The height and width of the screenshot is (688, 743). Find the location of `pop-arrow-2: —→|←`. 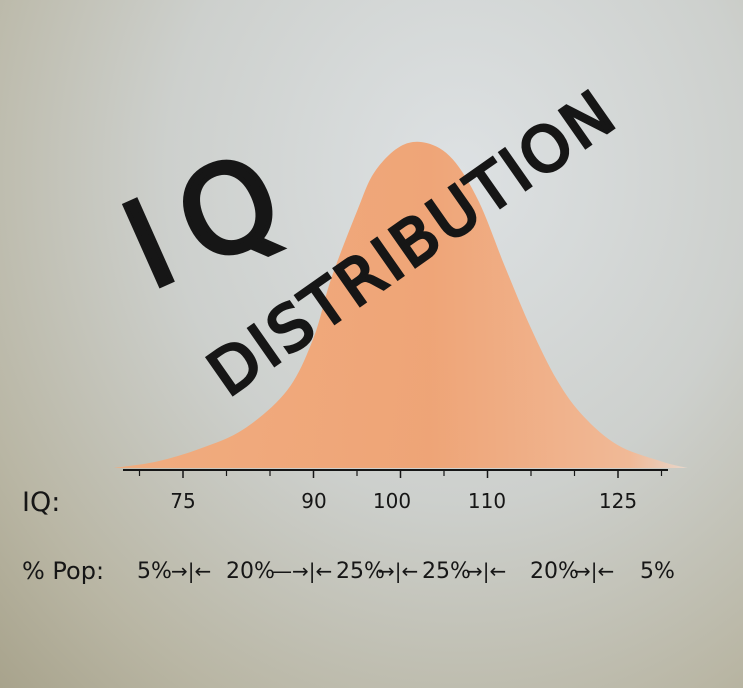

pop-arrow-2: —→|← is located at coordinates (302, 571).